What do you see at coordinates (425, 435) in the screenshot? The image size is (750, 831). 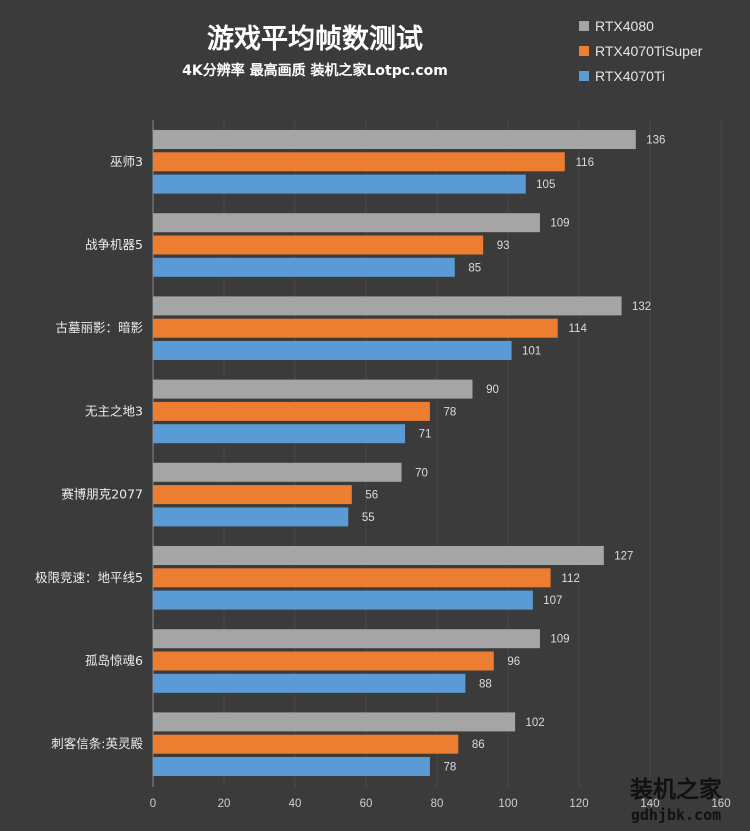 I see `data-label: 71` at bounding box center [425, 435].